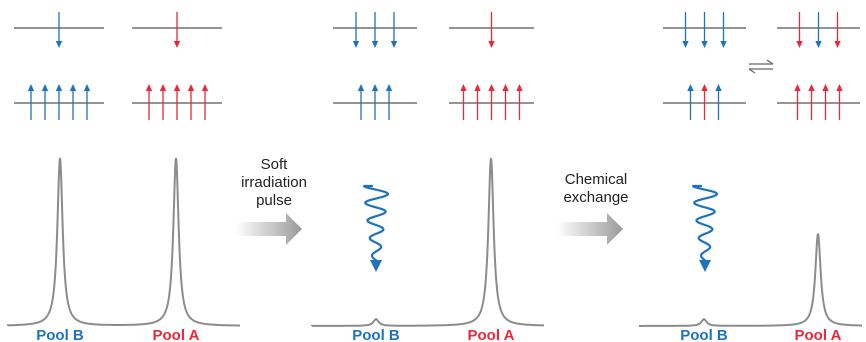  I want to click on transition-irradiation: Soft irradiation pulse, so click(271, 200).